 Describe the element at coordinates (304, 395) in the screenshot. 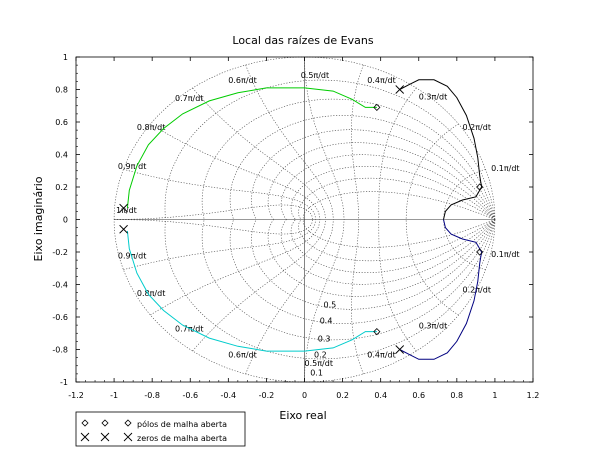

I see `x-tick-label: 0` at that location.